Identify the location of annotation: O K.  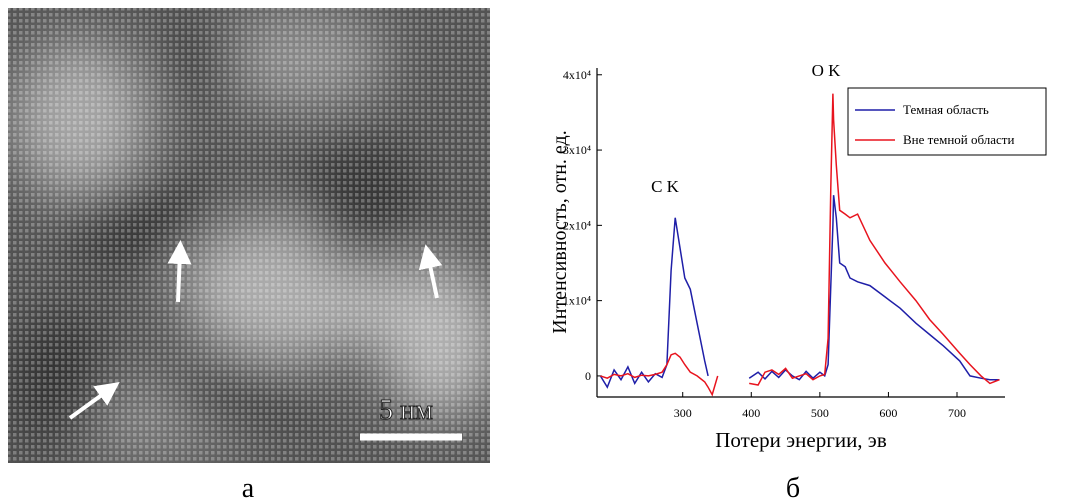
(827, 70).